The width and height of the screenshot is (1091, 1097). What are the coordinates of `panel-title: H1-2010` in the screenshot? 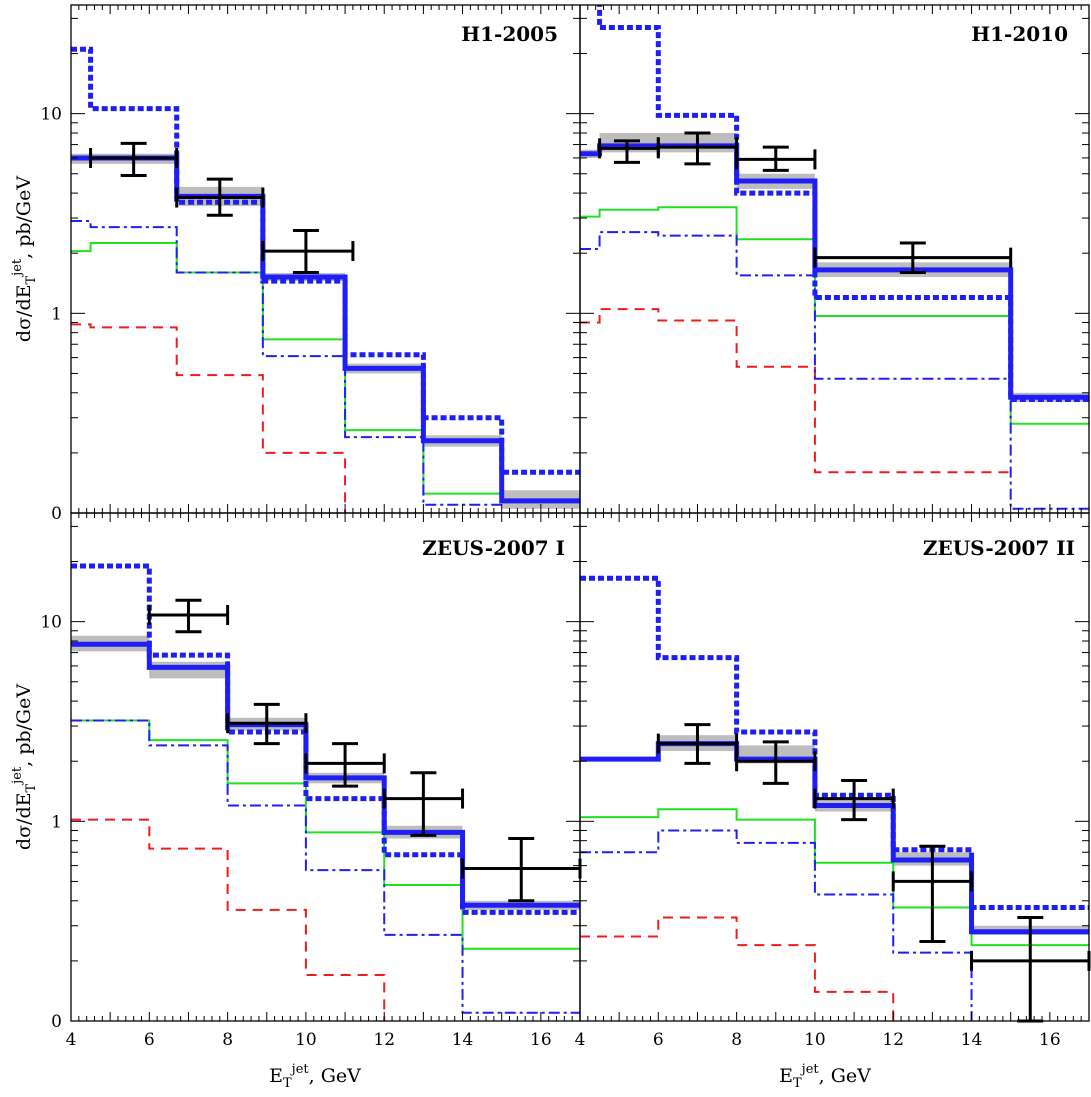 It's located at (1019, 34).